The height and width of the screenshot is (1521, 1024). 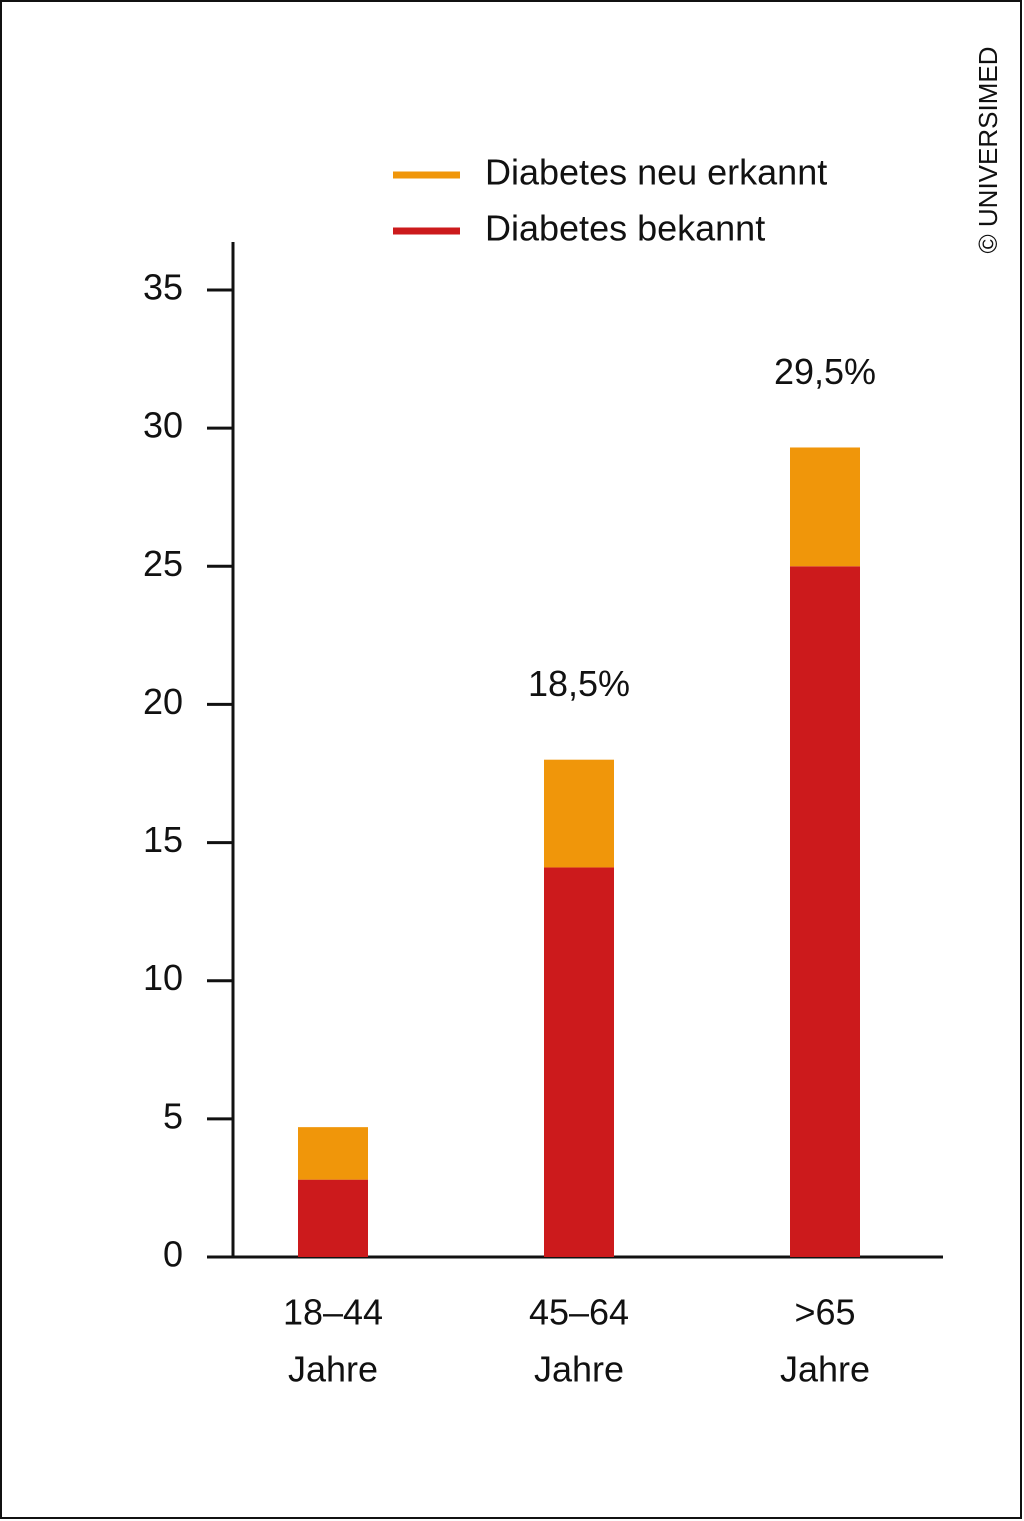 I want to click on legend-label: Diabetes neu erkannt, so click(x=656, y=172).